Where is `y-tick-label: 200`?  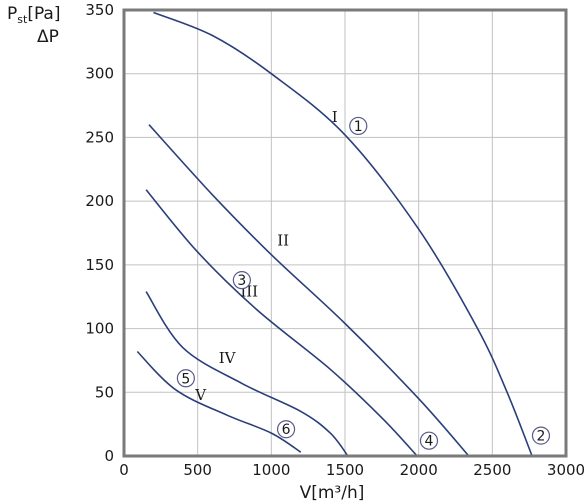
y-tick-label: 200 is located at coordinates (99, 201).